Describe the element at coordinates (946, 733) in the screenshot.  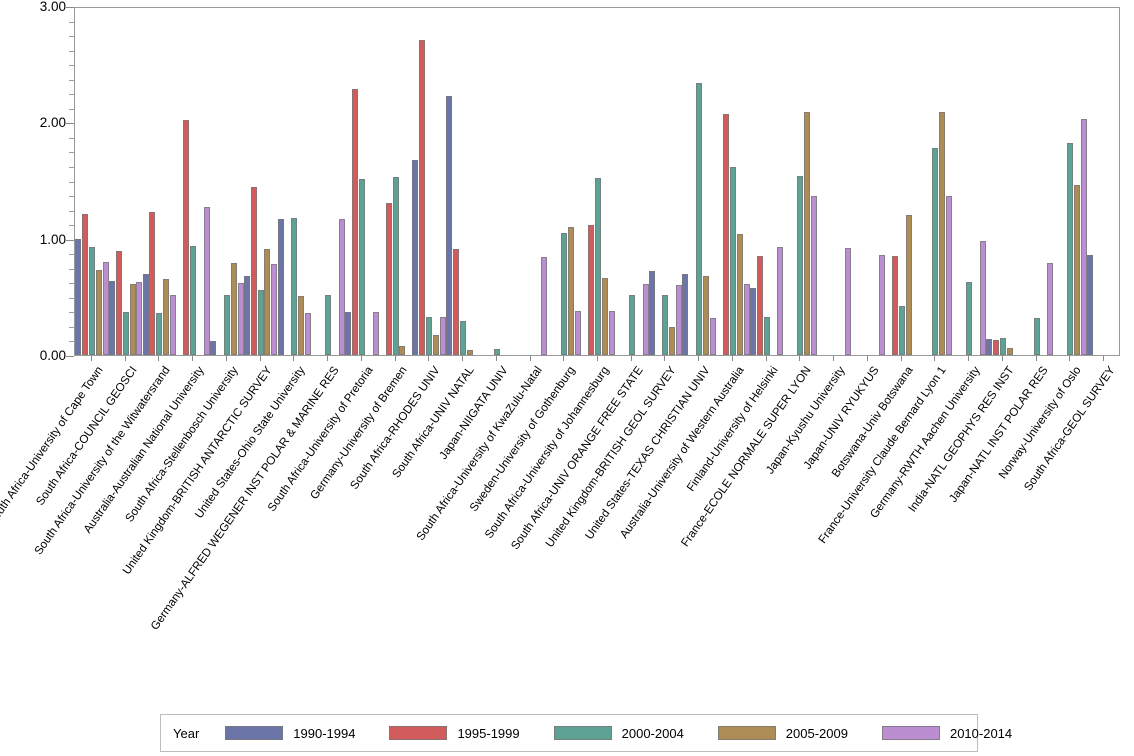
I see `legend-entry: 2010-2014` at that location.